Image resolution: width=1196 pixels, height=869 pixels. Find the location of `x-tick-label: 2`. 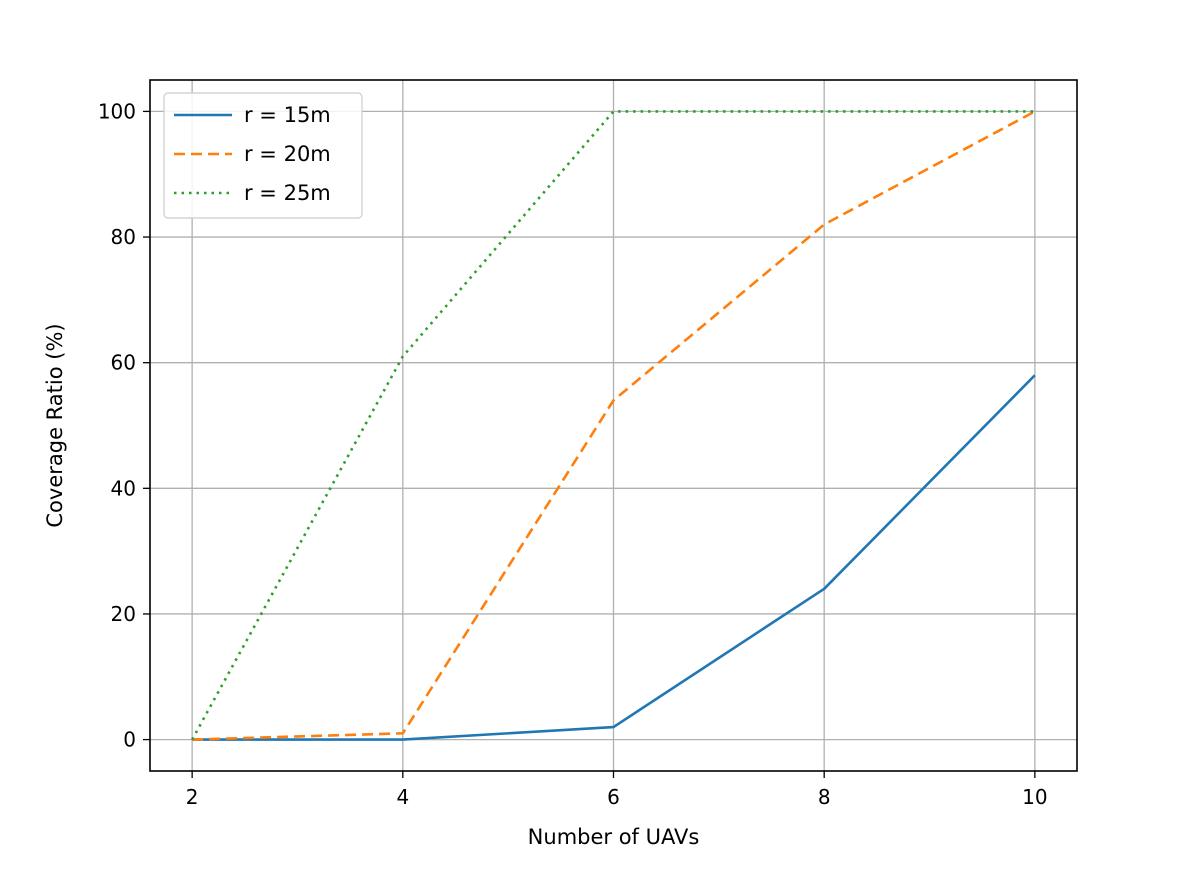

x-tick-label: 2 is located at coordinates (192, 797).